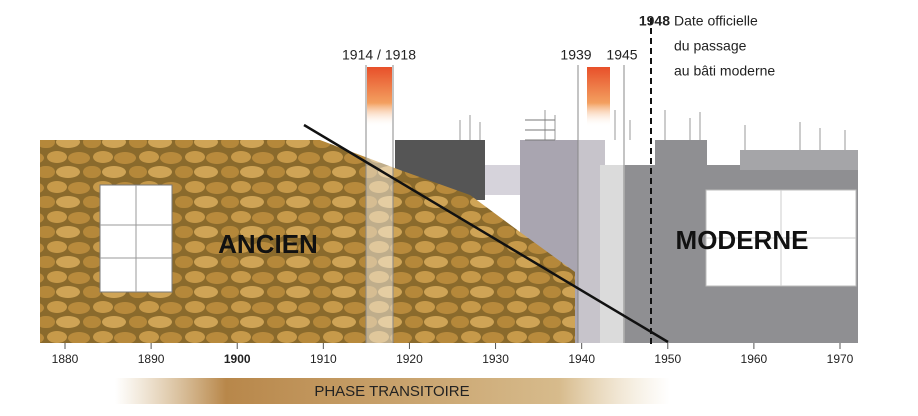 This screenshot has width=918, height=416. What do you see at coordinates (65, 359) in the screenshot?
I see `tick-label: 1880` at bounding box center [65, 359].